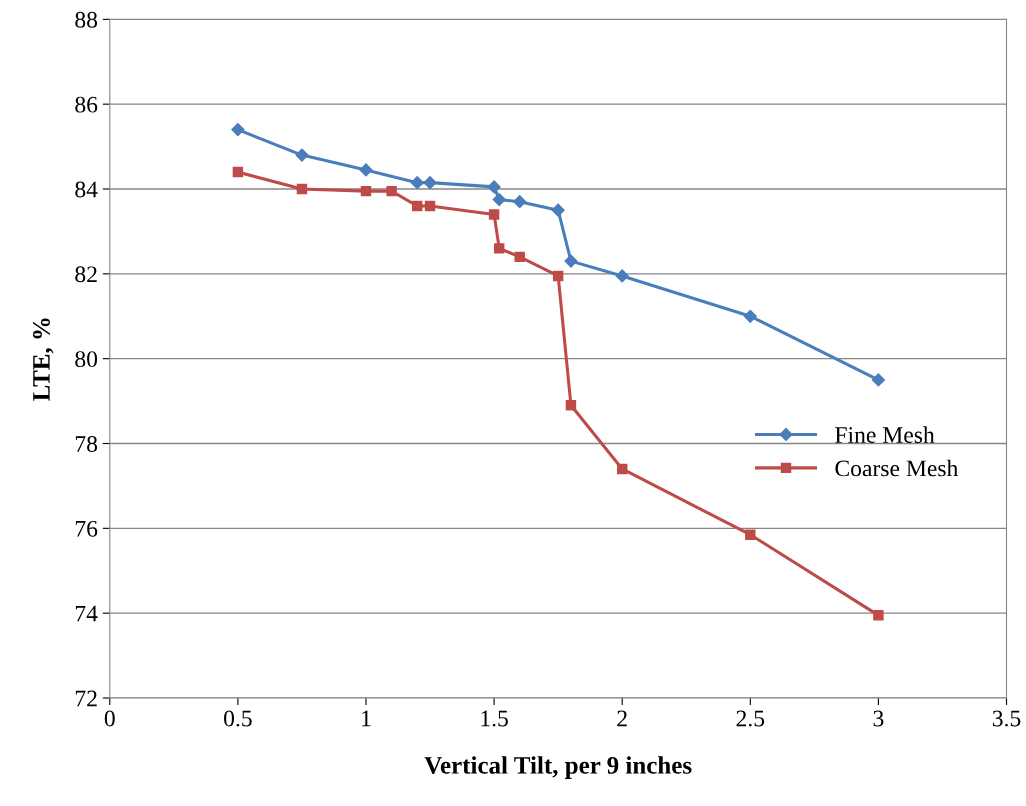  I want to click on x-tick-label: 0, so click(109, 718).